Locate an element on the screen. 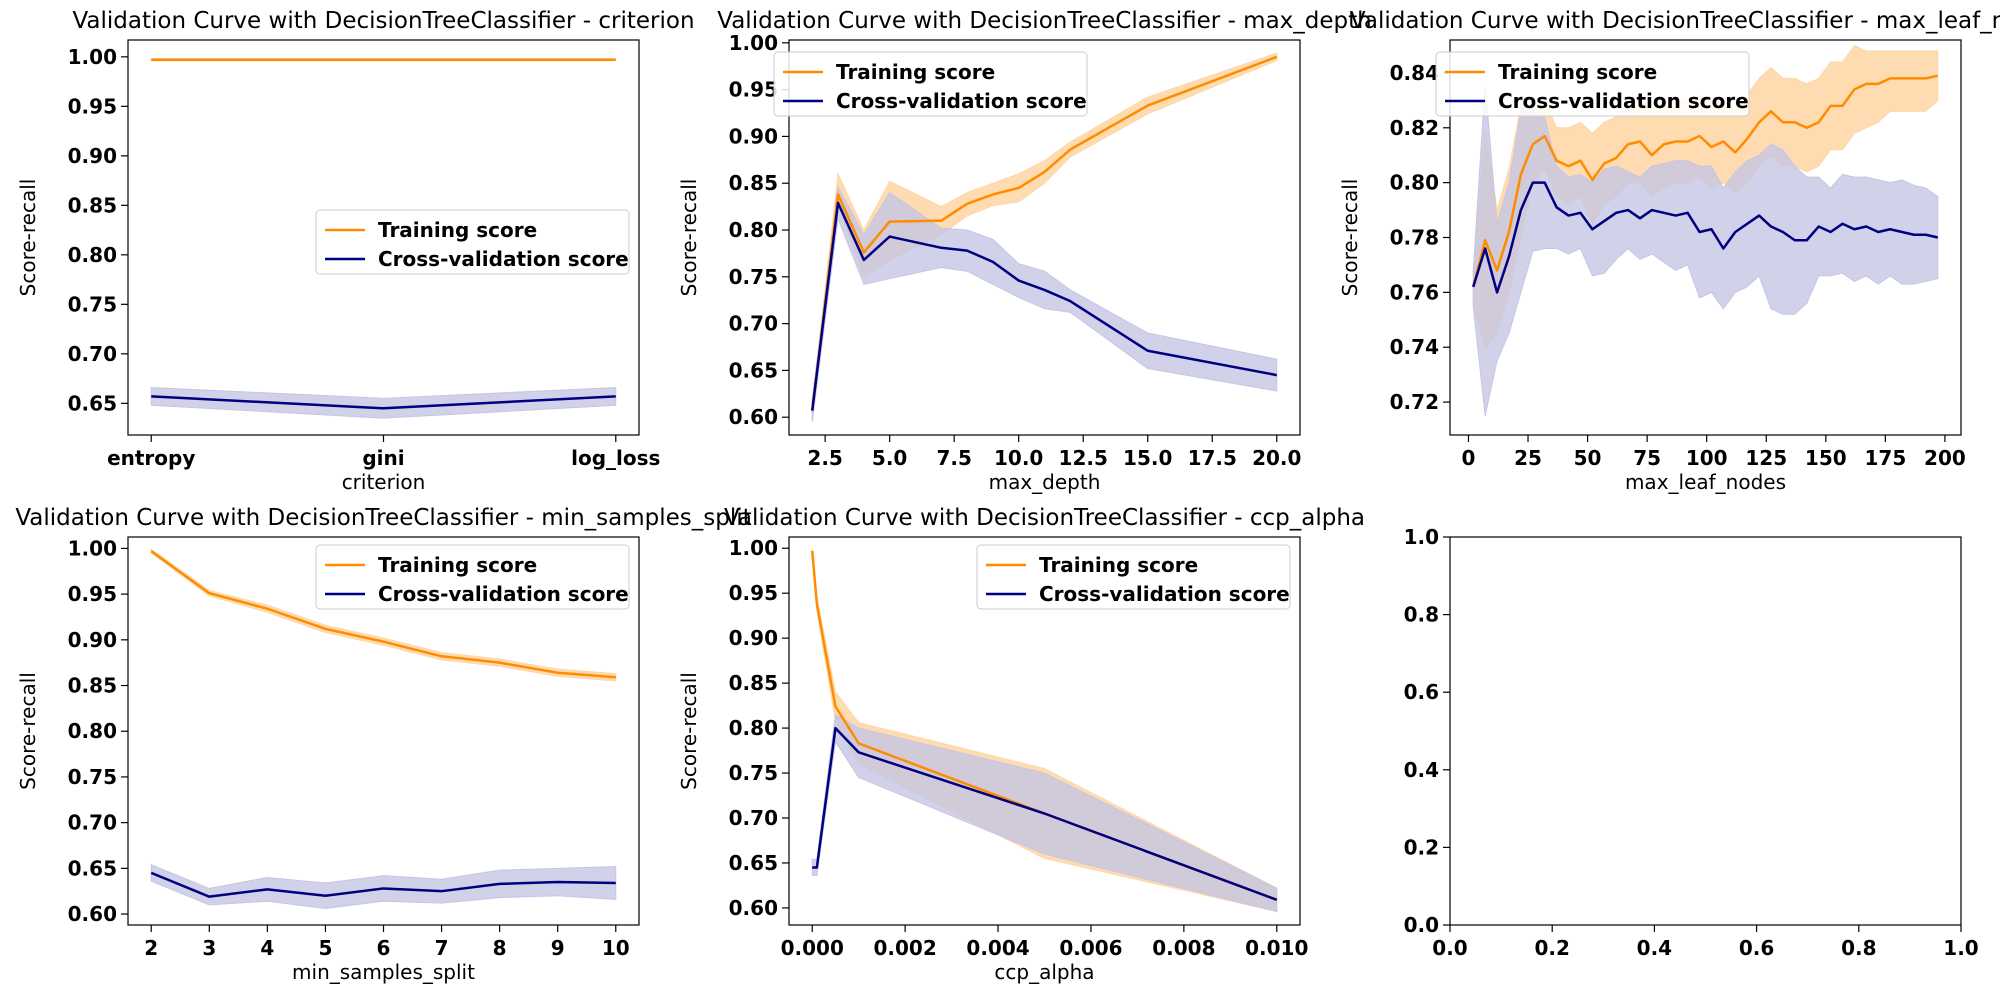 The image size is (2000, 1000). y-tick-label: 0.4 is located at coordinates (1421, 770).